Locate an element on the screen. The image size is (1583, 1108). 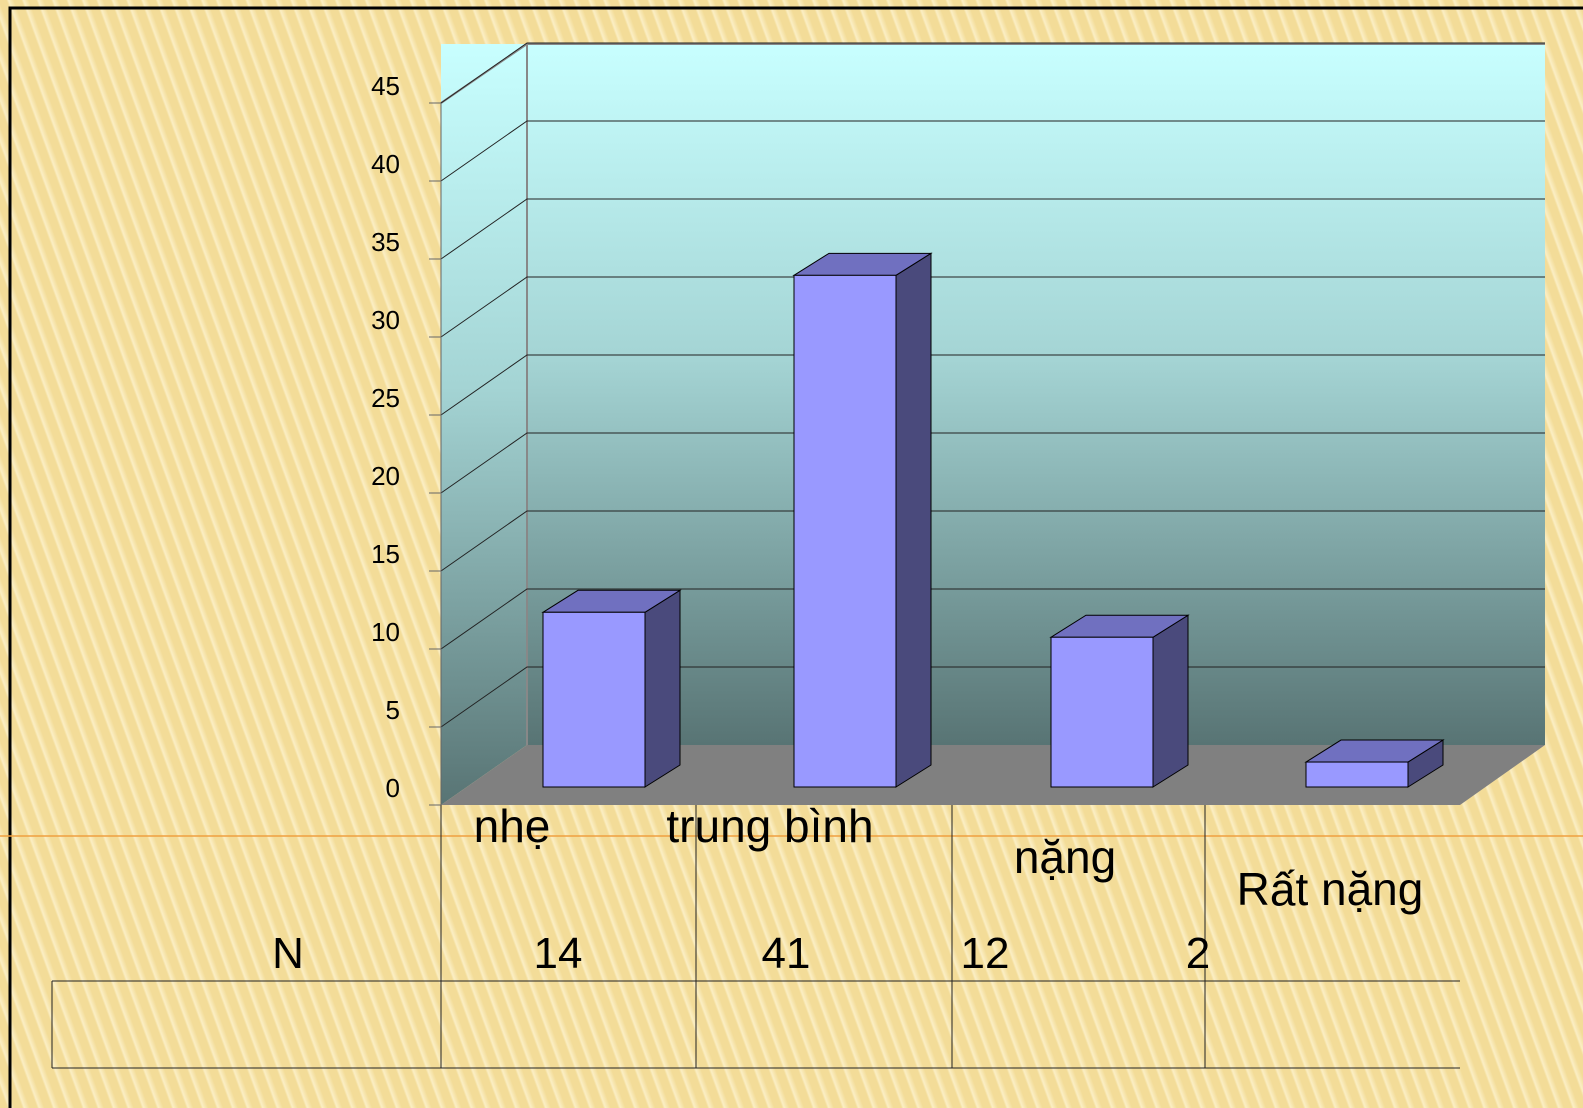
table-value: 2 is located at coordinates (1198, 953).